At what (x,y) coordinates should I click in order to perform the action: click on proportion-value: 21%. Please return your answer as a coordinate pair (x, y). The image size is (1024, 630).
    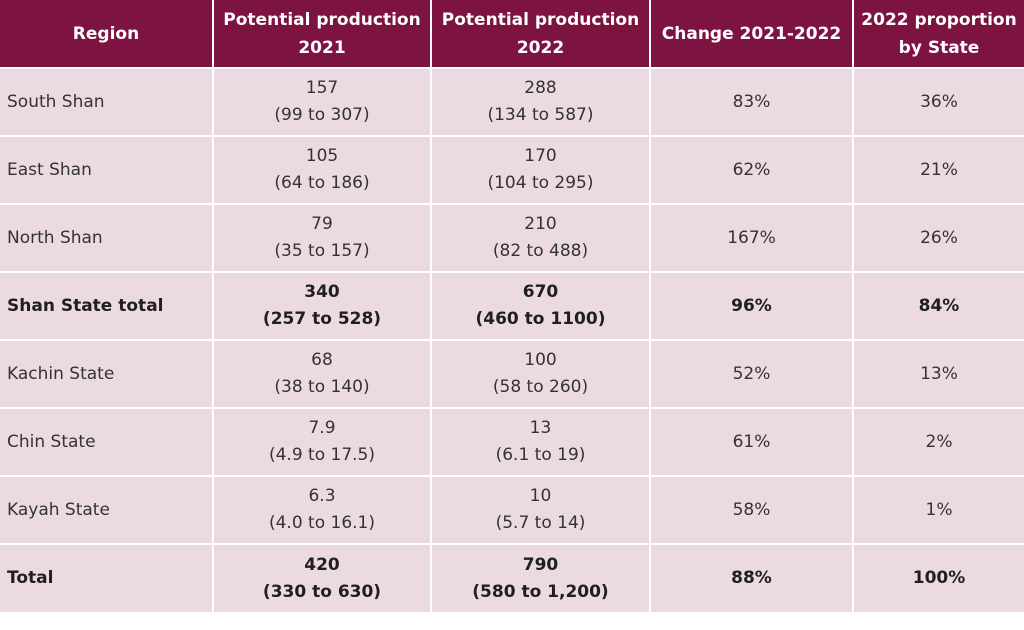
    Looking at the image, I should click on (939, 169).